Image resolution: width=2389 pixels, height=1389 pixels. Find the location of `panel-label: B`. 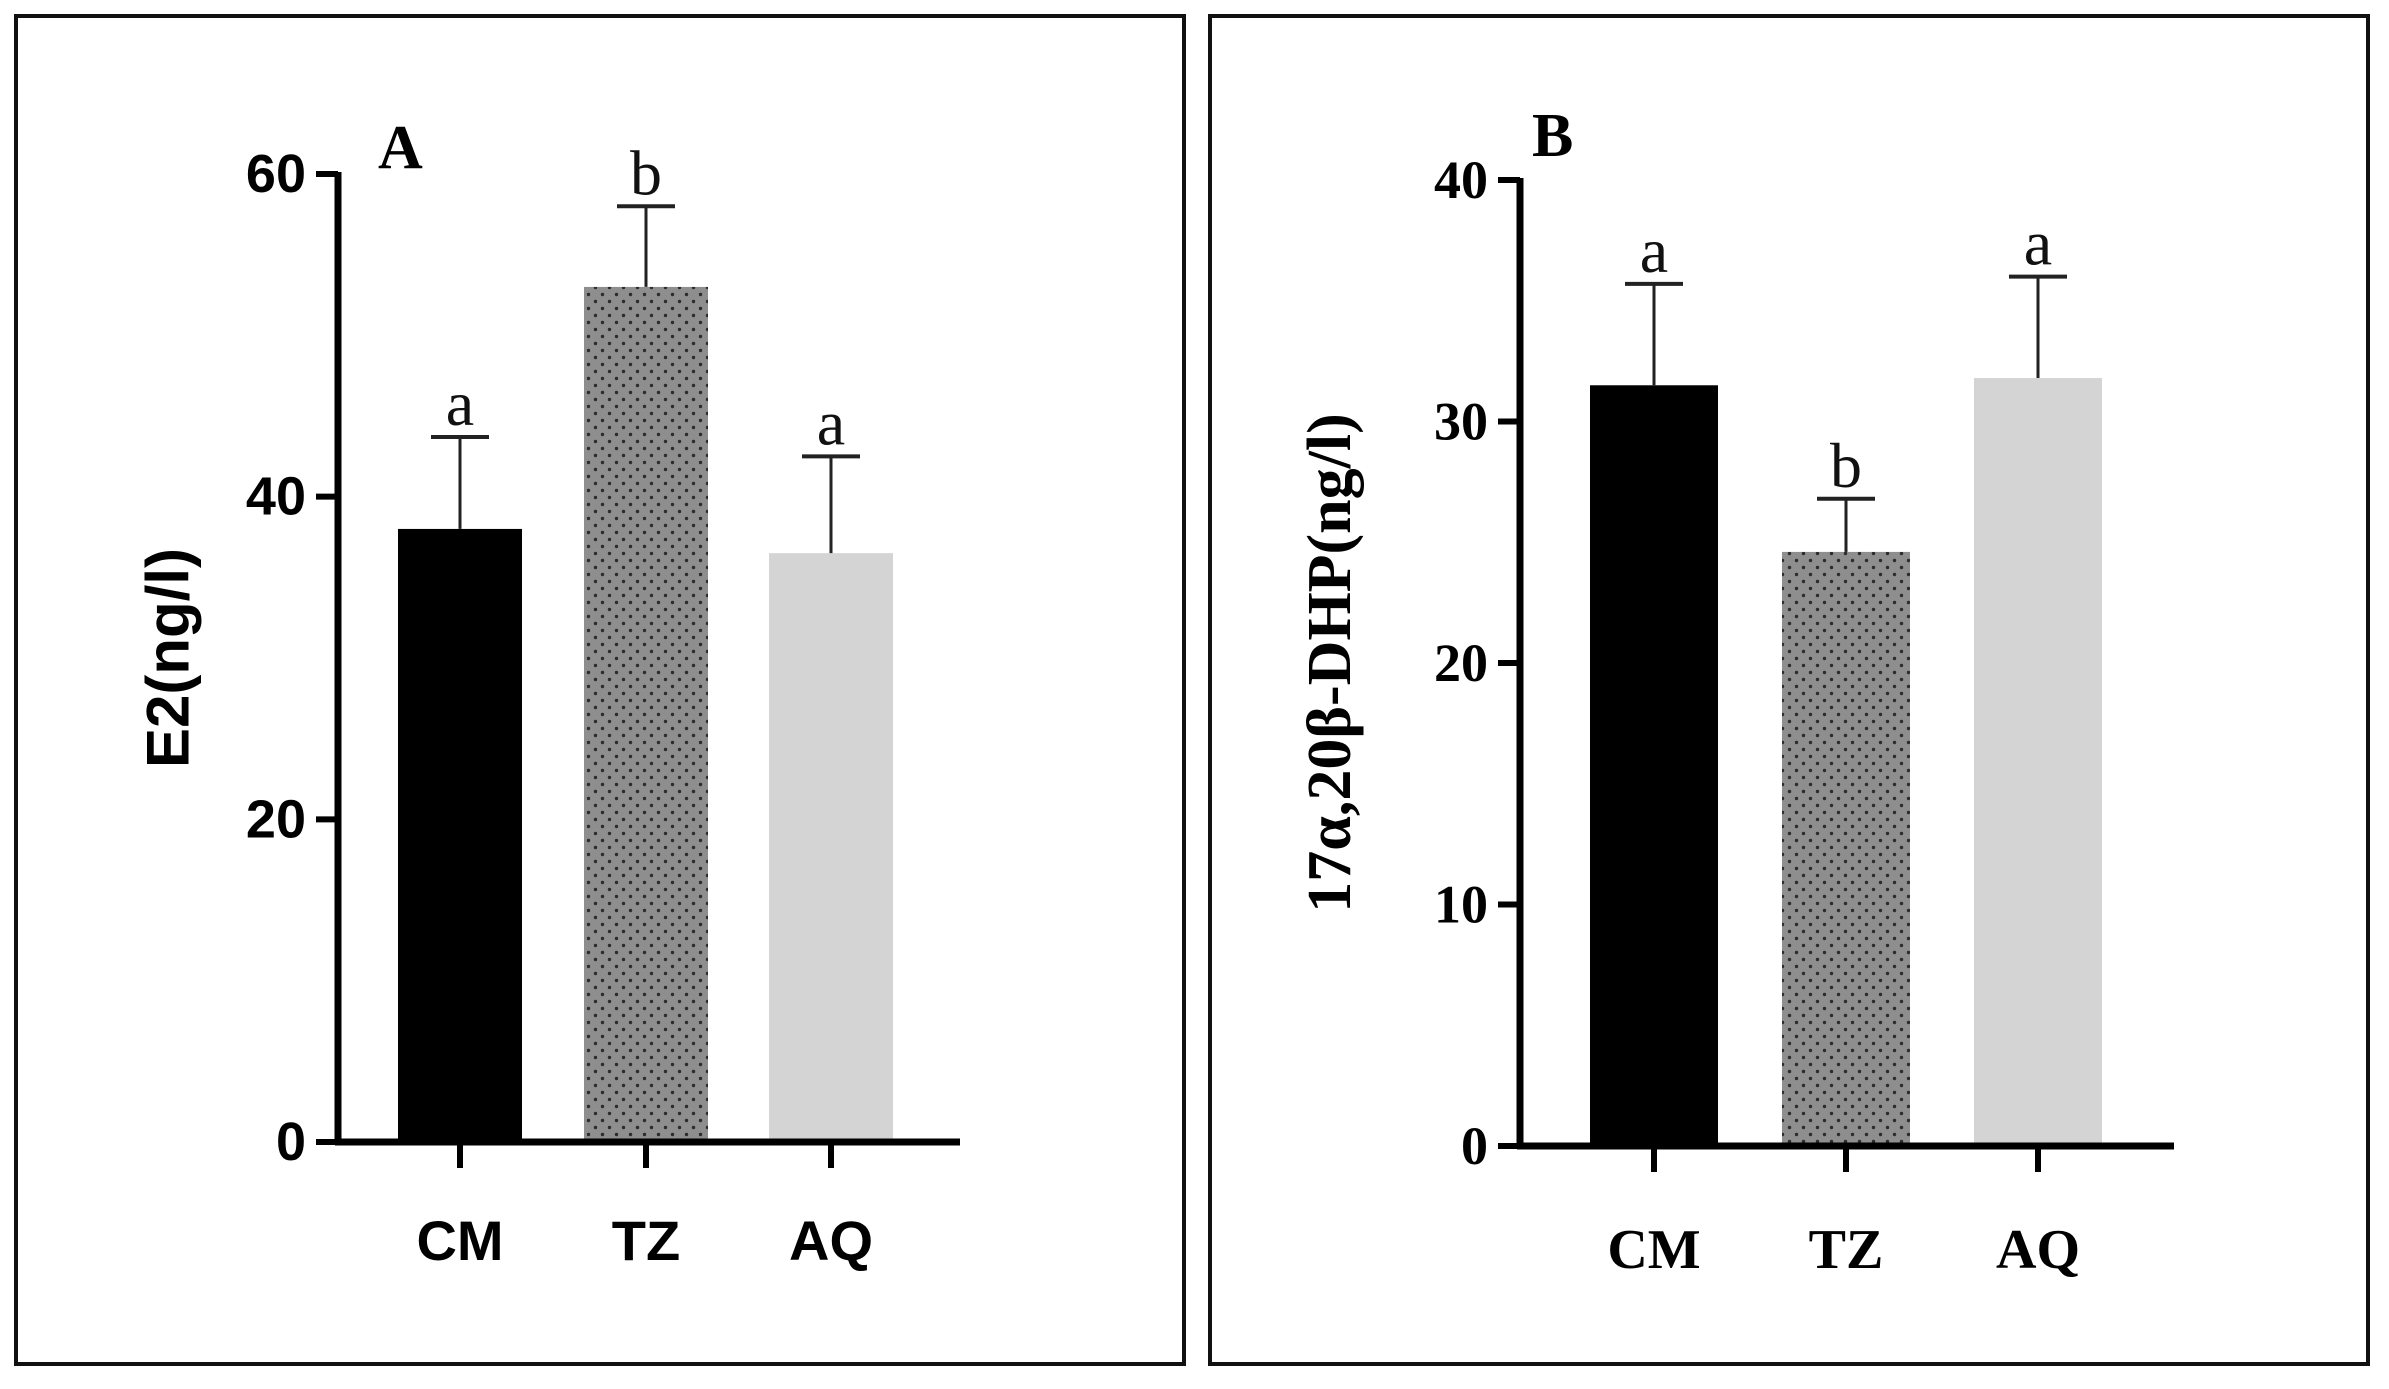

panel-label: B is located at coordinates (1552, 136).